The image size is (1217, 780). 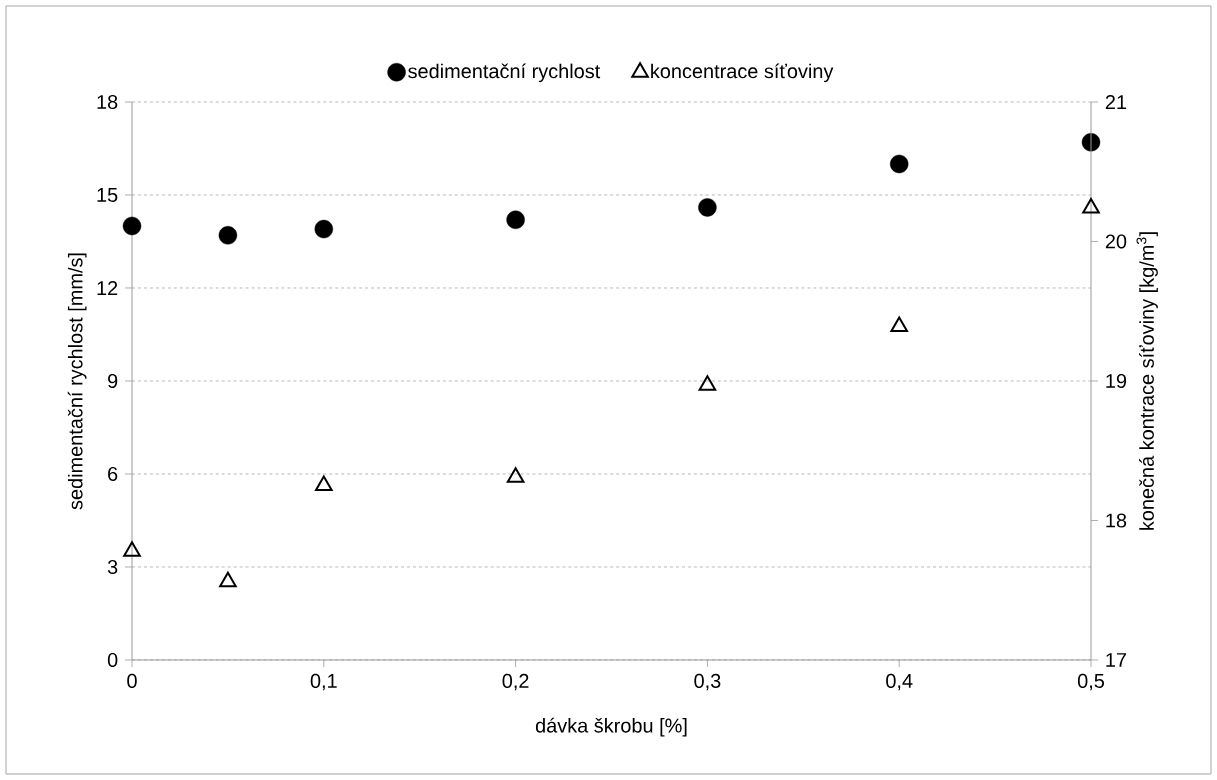 What do you see at coordinates (899, 682) in the screenshot?
I see `x-tick-label: 0,4` at bounding box center [899, 682].